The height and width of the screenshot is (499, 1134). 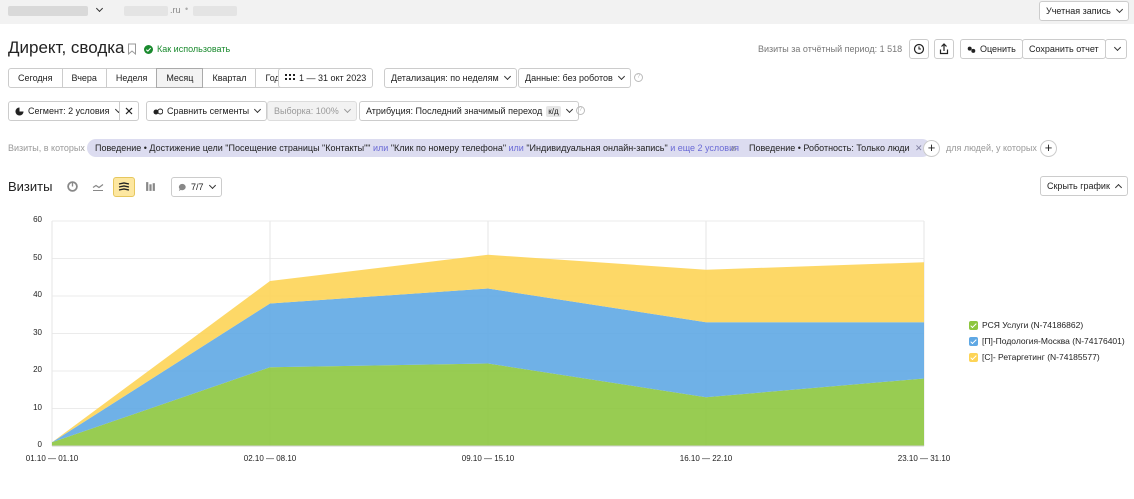 I want to click on site-suffix: .ru, so click(x=175, y=10).